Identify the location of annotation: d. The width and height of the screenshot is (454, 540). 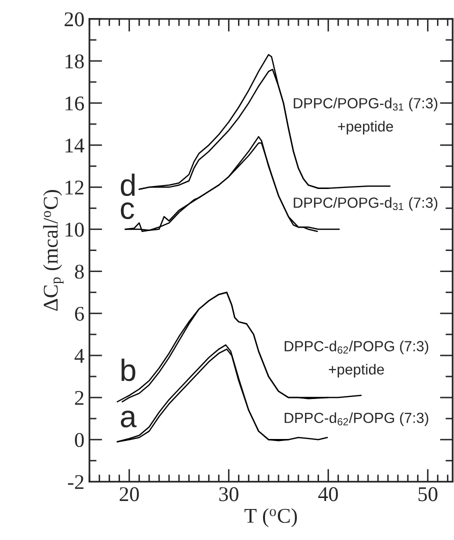
(127, 185).